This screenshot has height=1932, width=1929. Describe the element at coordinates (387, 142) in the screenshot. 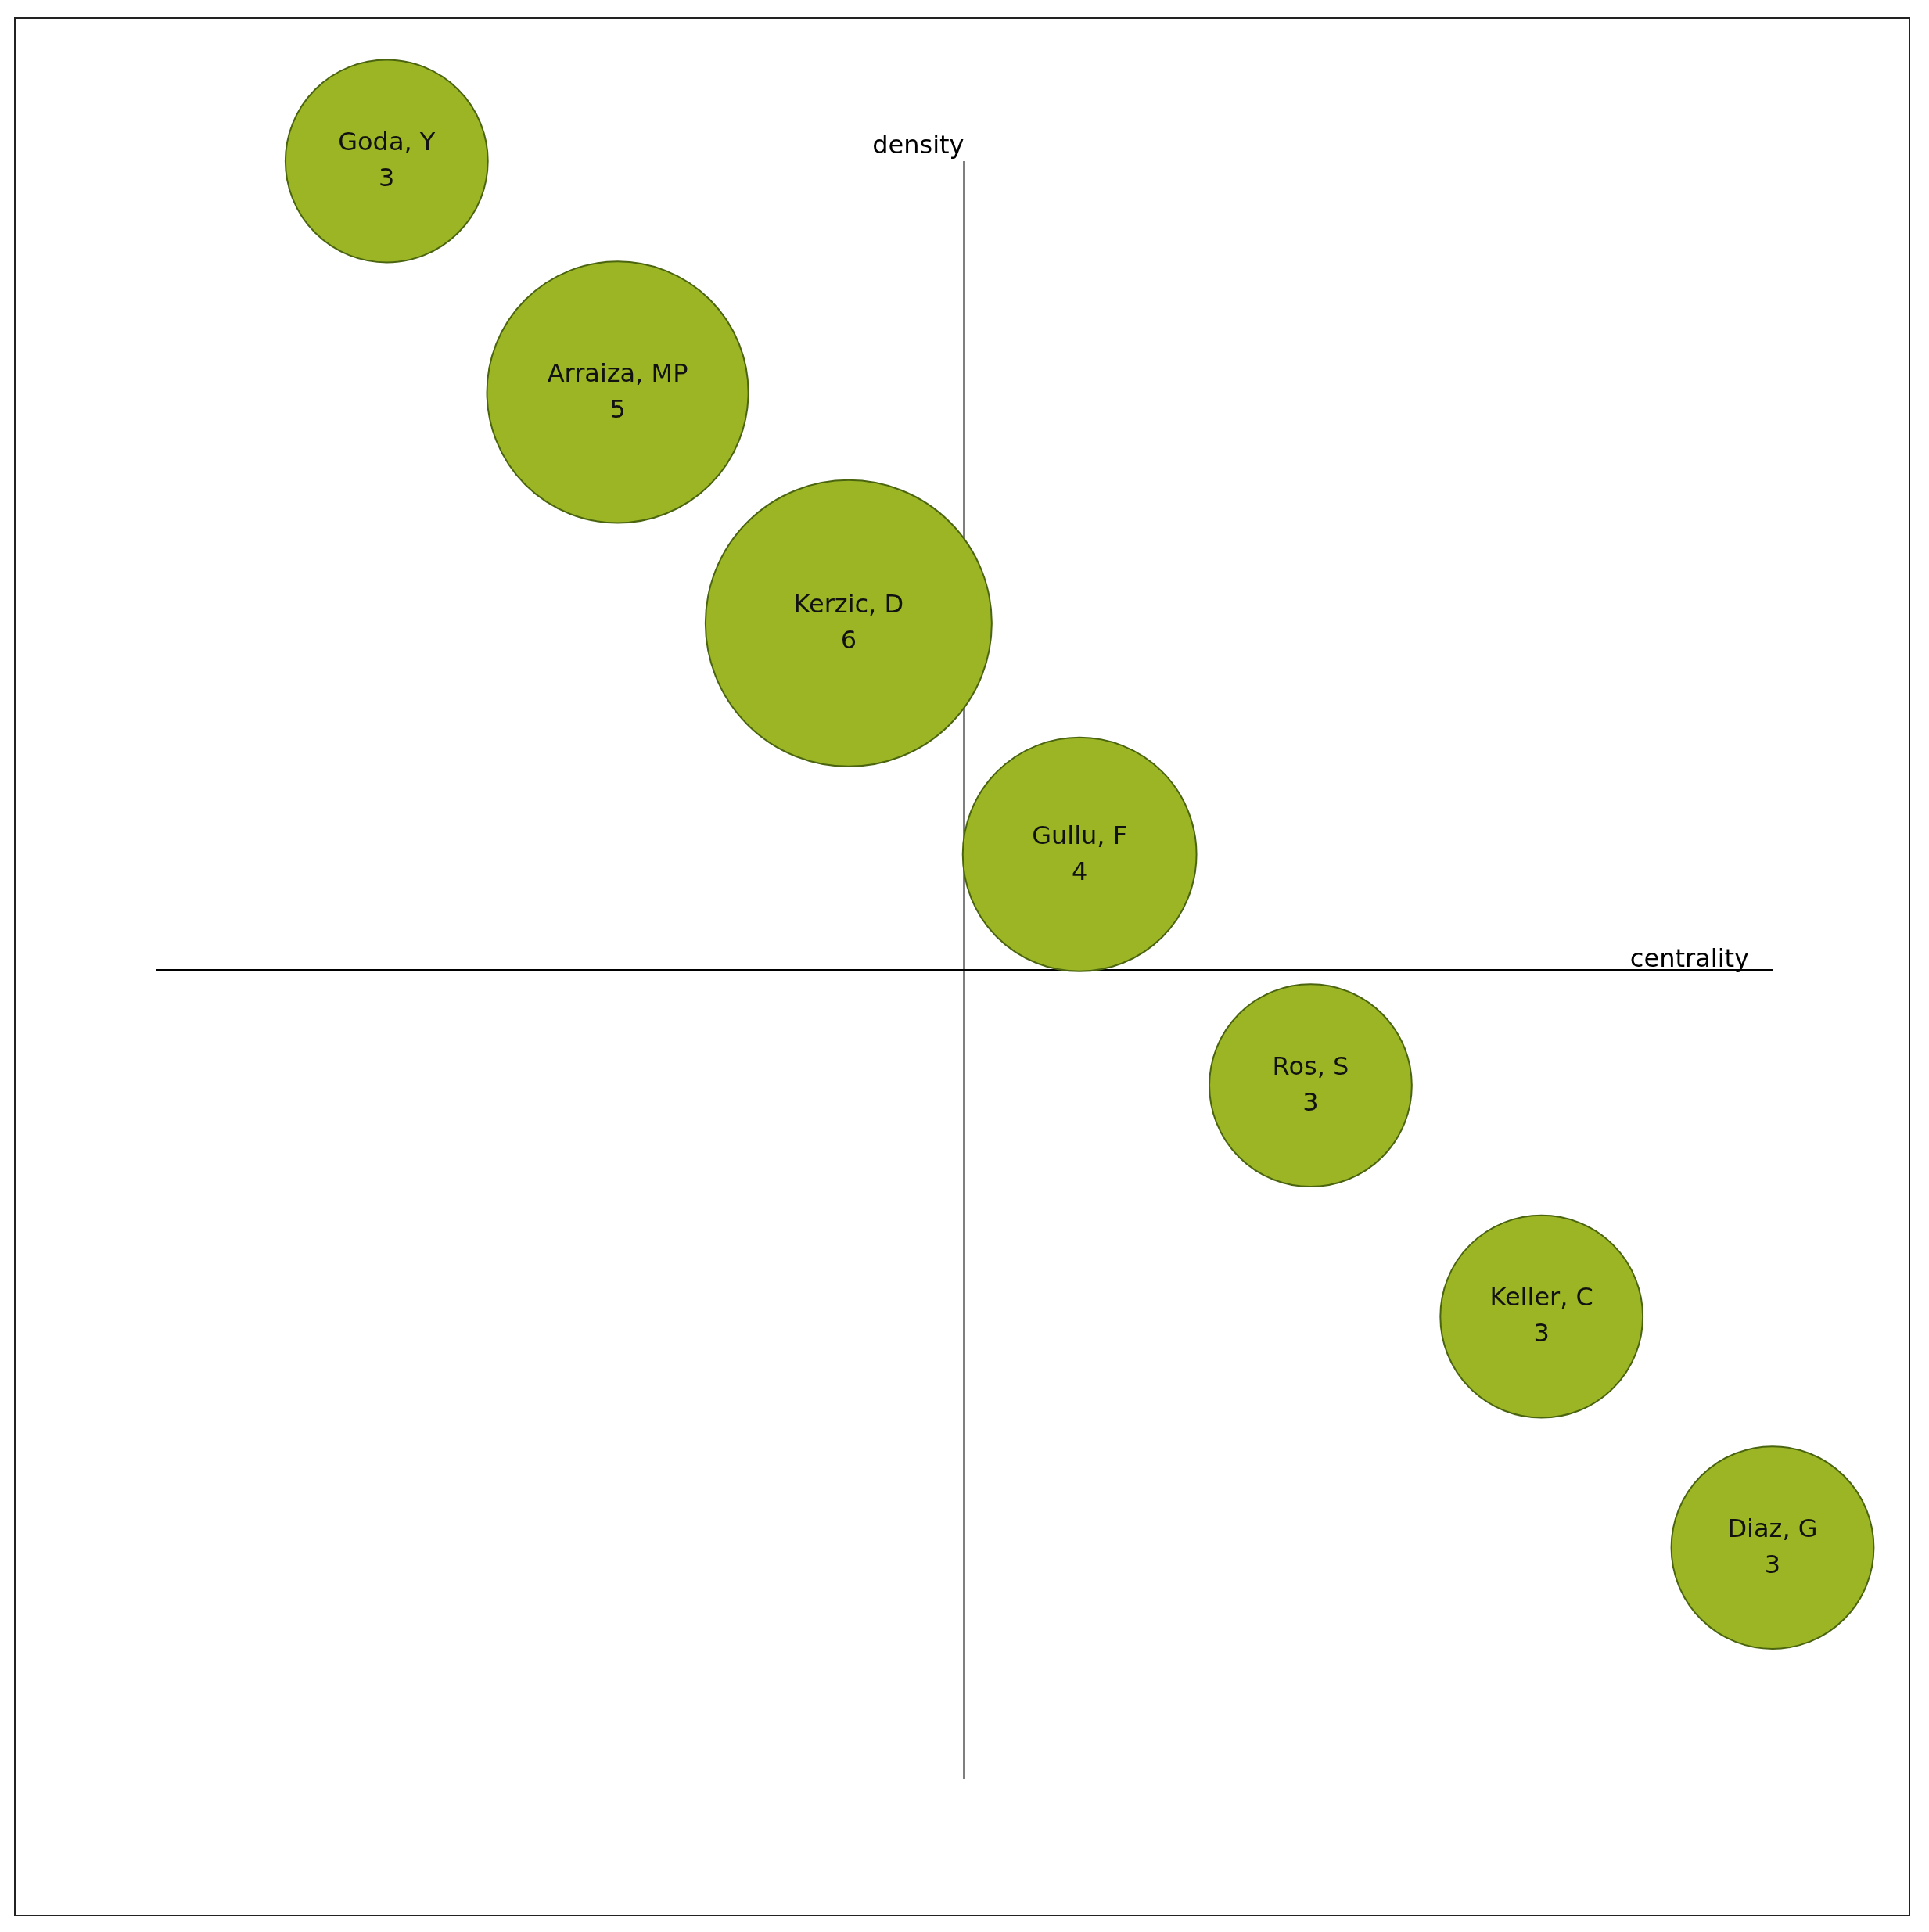

I see `category-label: Goda, Y` at that location.